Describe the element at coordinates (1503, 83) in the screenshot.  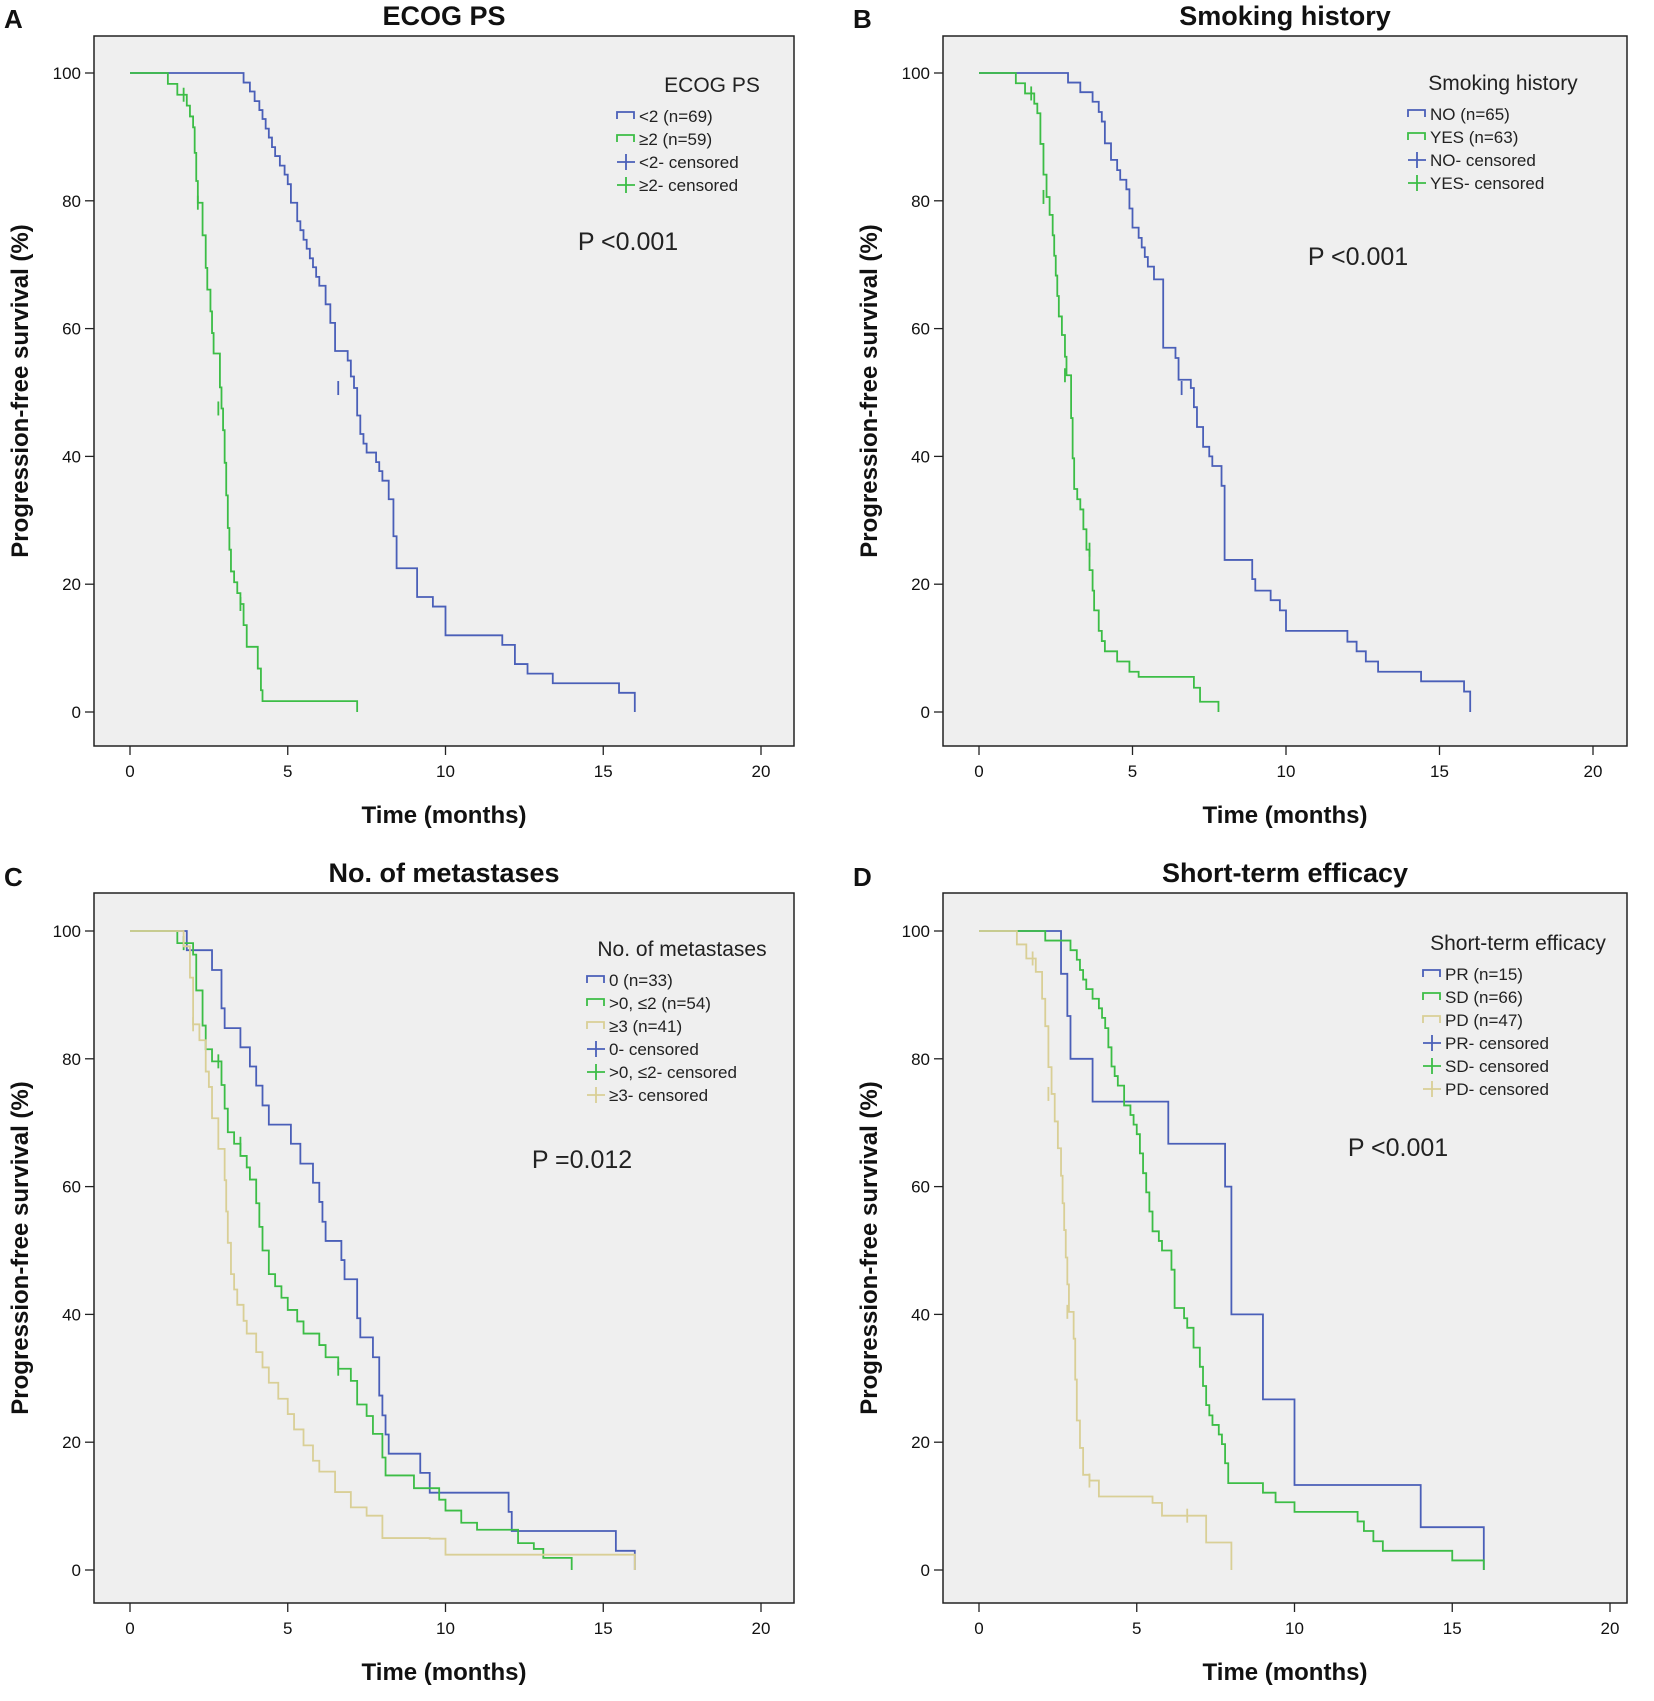
I see `legend-title: Smoking history` at that location.